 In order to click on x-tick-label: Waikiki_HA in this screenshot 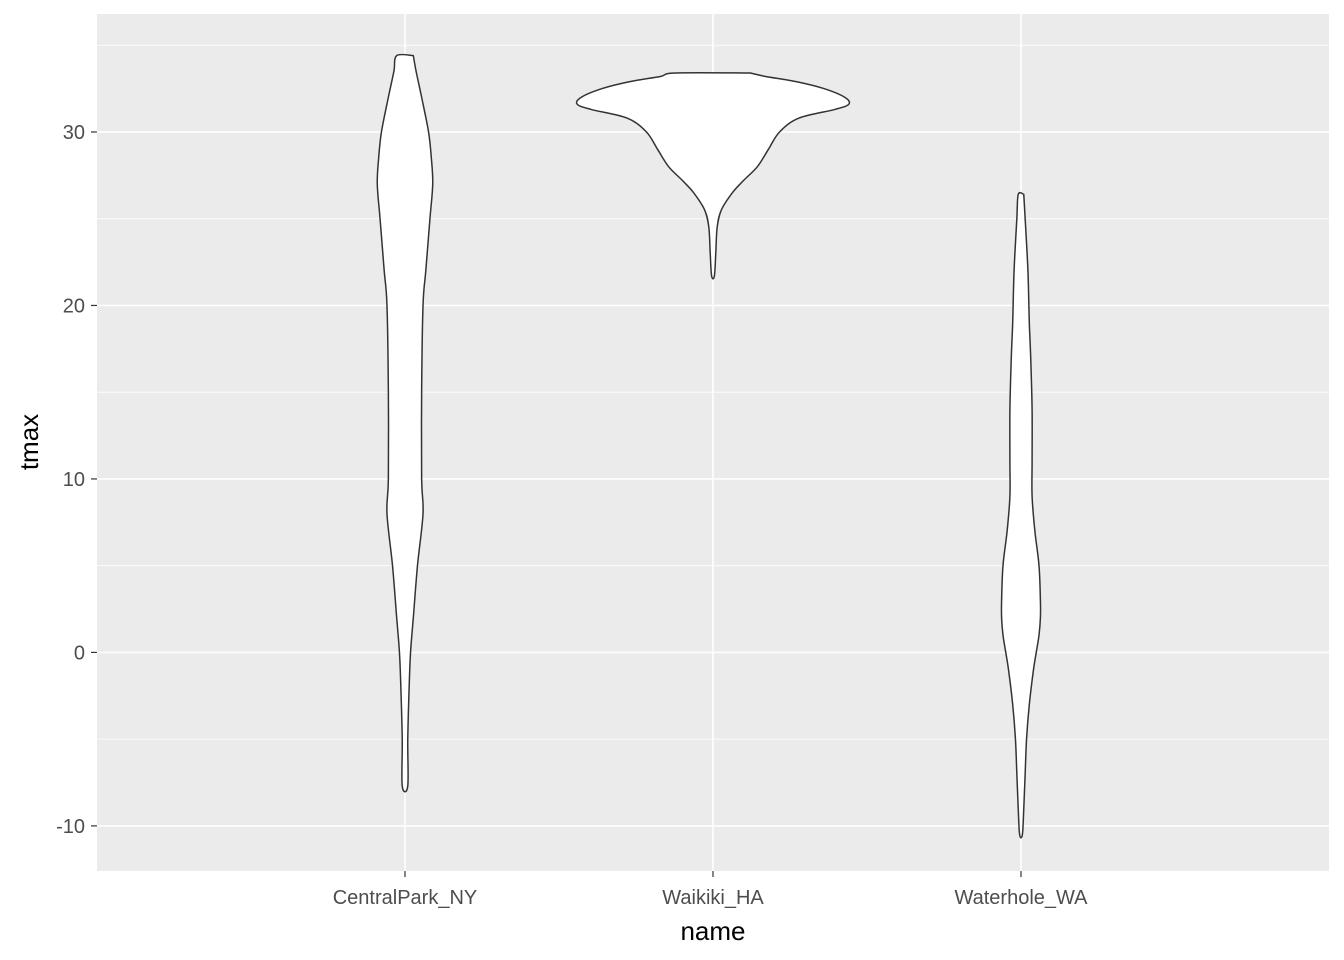, I will do `click(713, 898)`.